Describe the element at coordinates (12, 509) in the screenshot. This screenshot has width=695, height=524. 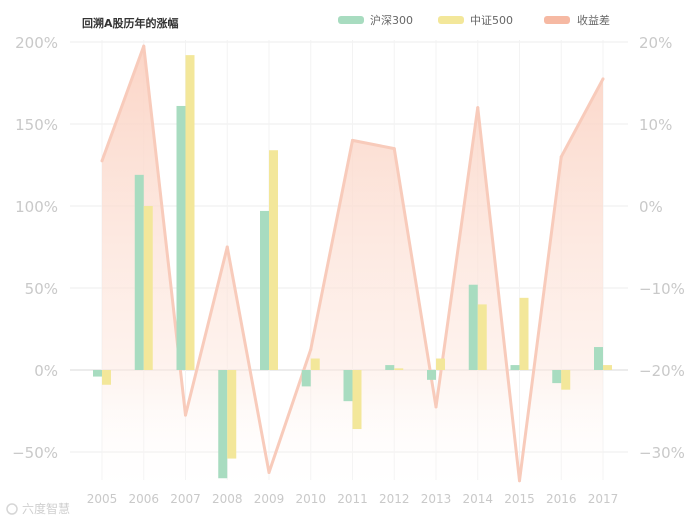
I see `watermark-logo-icon` at that location.